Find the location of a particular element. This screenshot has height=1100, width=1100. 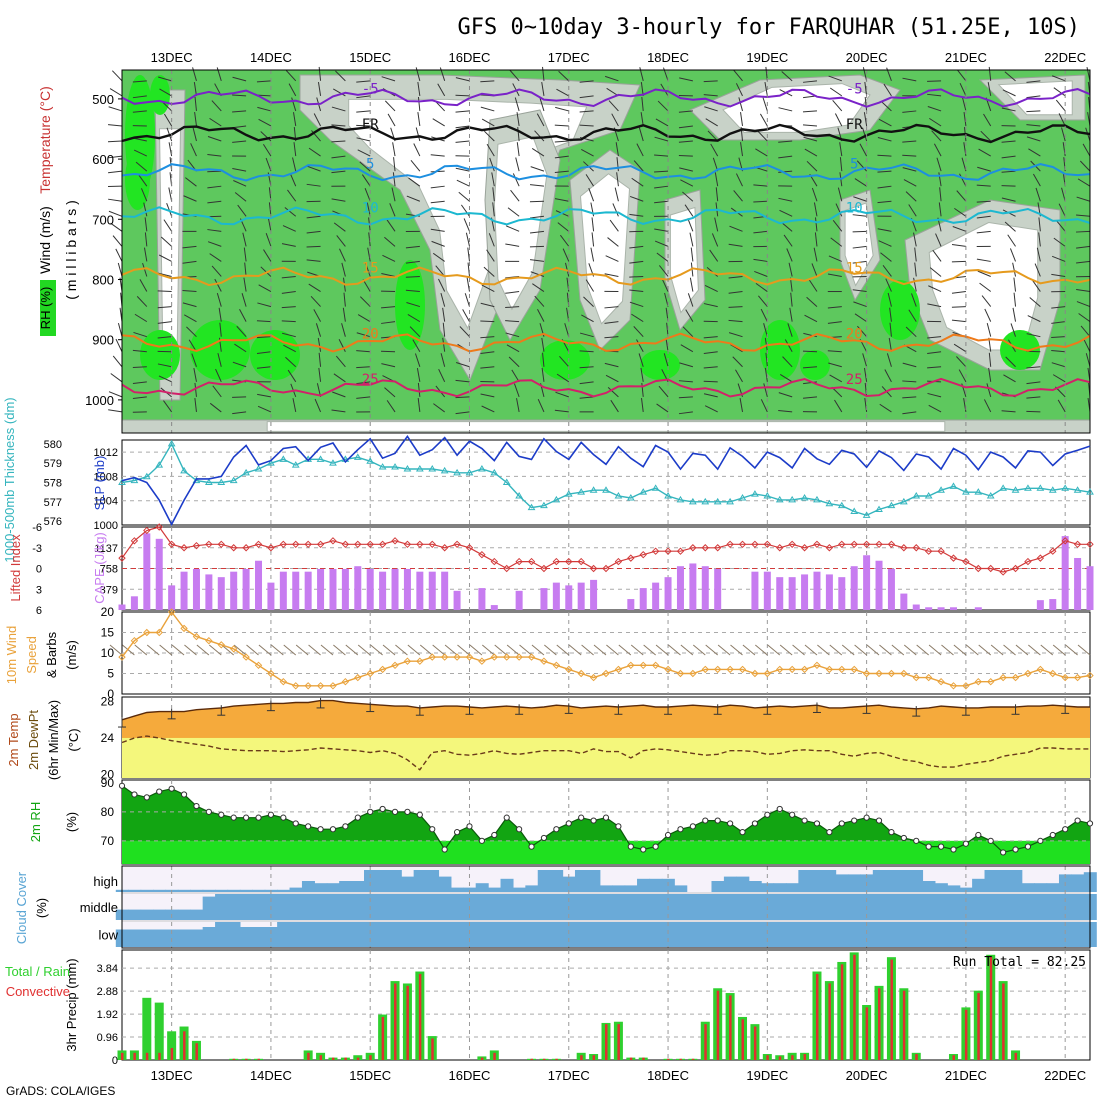

temp-tick-label: 28 is located at coordinates (108, 702).